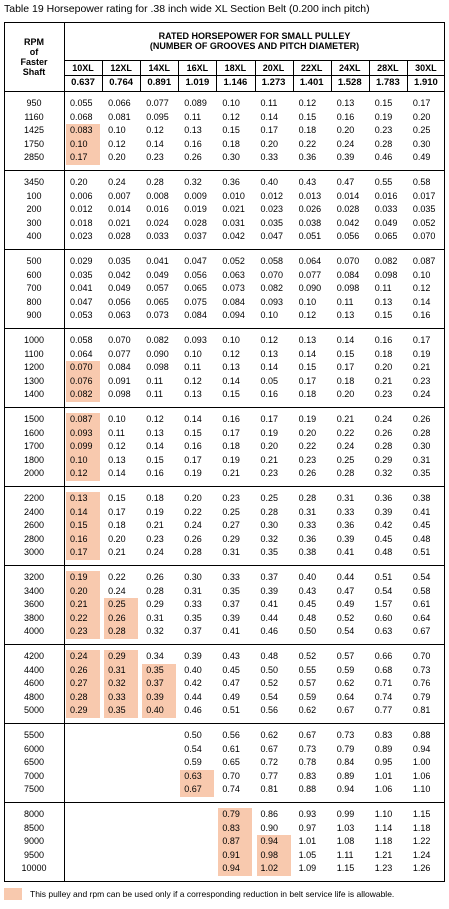  I want to click on rpm: 2000, so click(34, 473).